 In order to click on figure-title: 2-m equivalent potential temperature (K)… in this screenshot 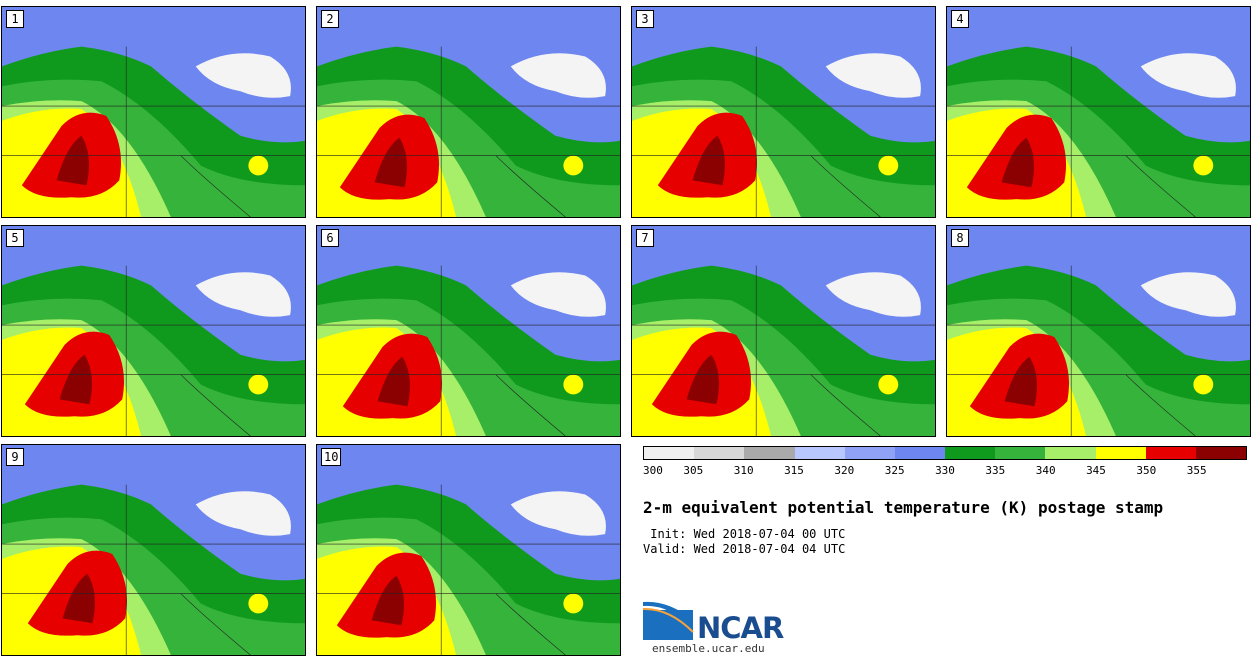, I will do `click(903, 507)`.